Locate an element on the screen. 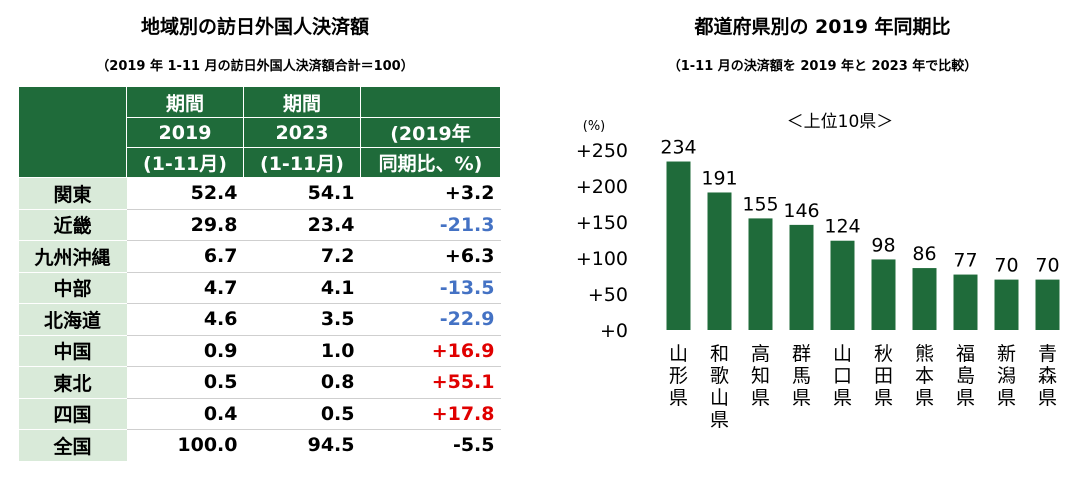 The height and width of the screenshot is (494, 1085). region-name: 中部 is located at coordinates (72, 288).